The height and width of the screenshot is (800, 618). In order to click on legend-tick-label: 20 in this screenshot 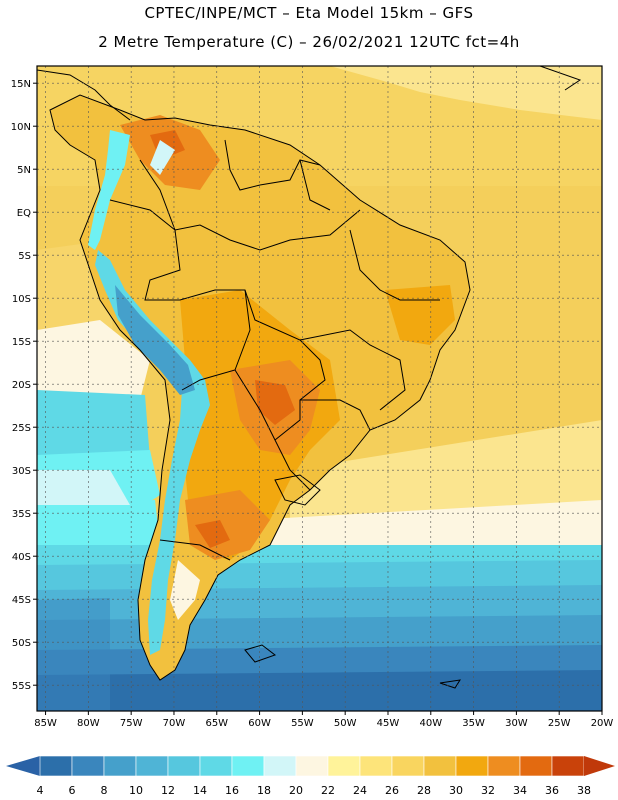, I will do `click(296, 790)`.